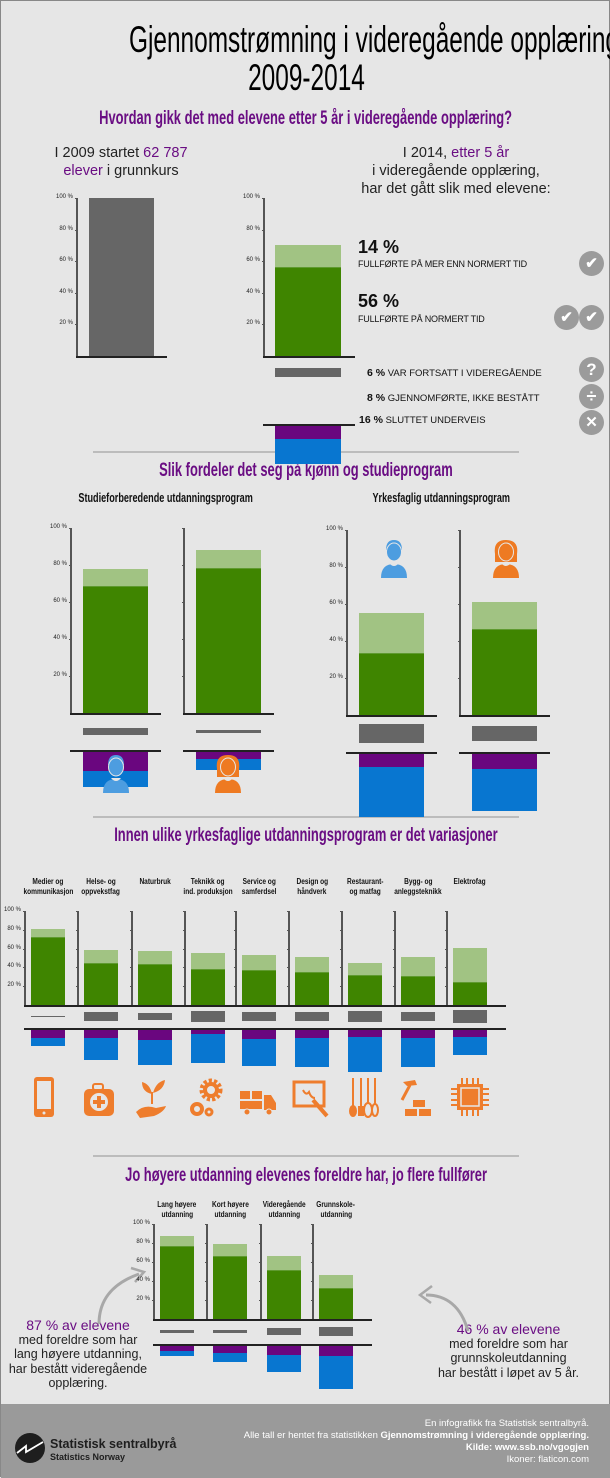  What do you see at coordinates (365, 881) in the screenshot?
I see `program-label-line1: Restaurant-` at bounding box center [365, 881].